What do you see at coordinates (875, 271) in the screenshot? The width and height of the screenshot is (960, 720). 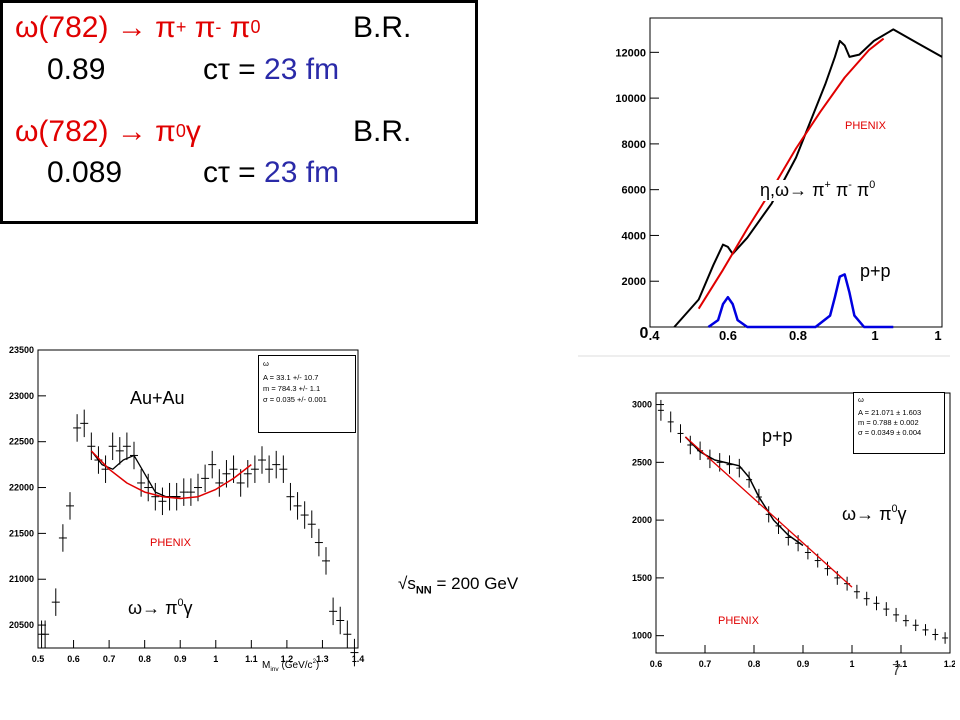 I see `system-label-pp: p+p` at bounding box center [875, 271].